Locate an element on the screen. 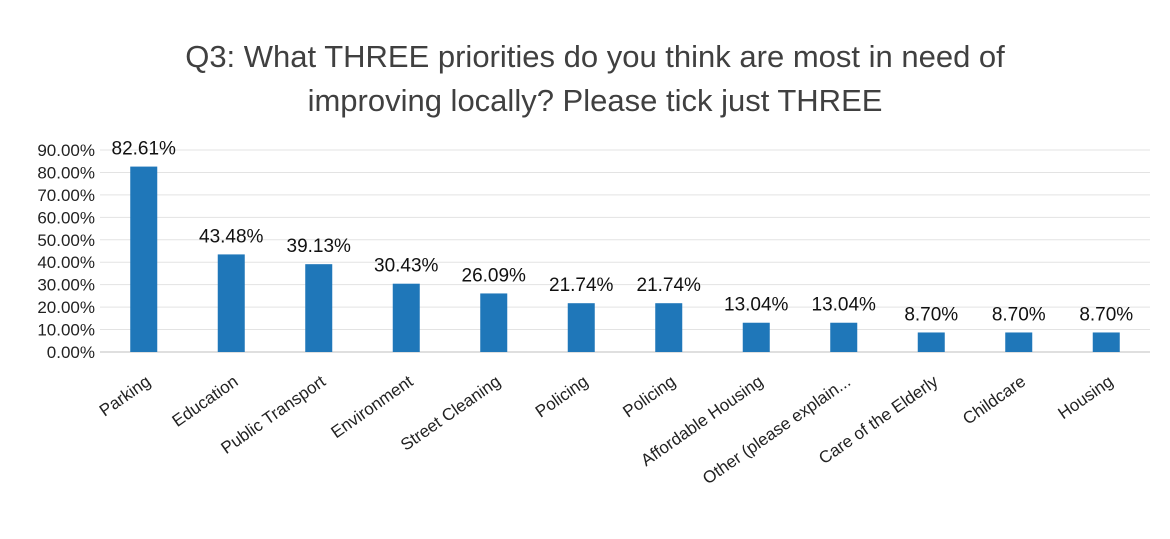  x-tick-label: Housing is located at coordinates (1086, 397).